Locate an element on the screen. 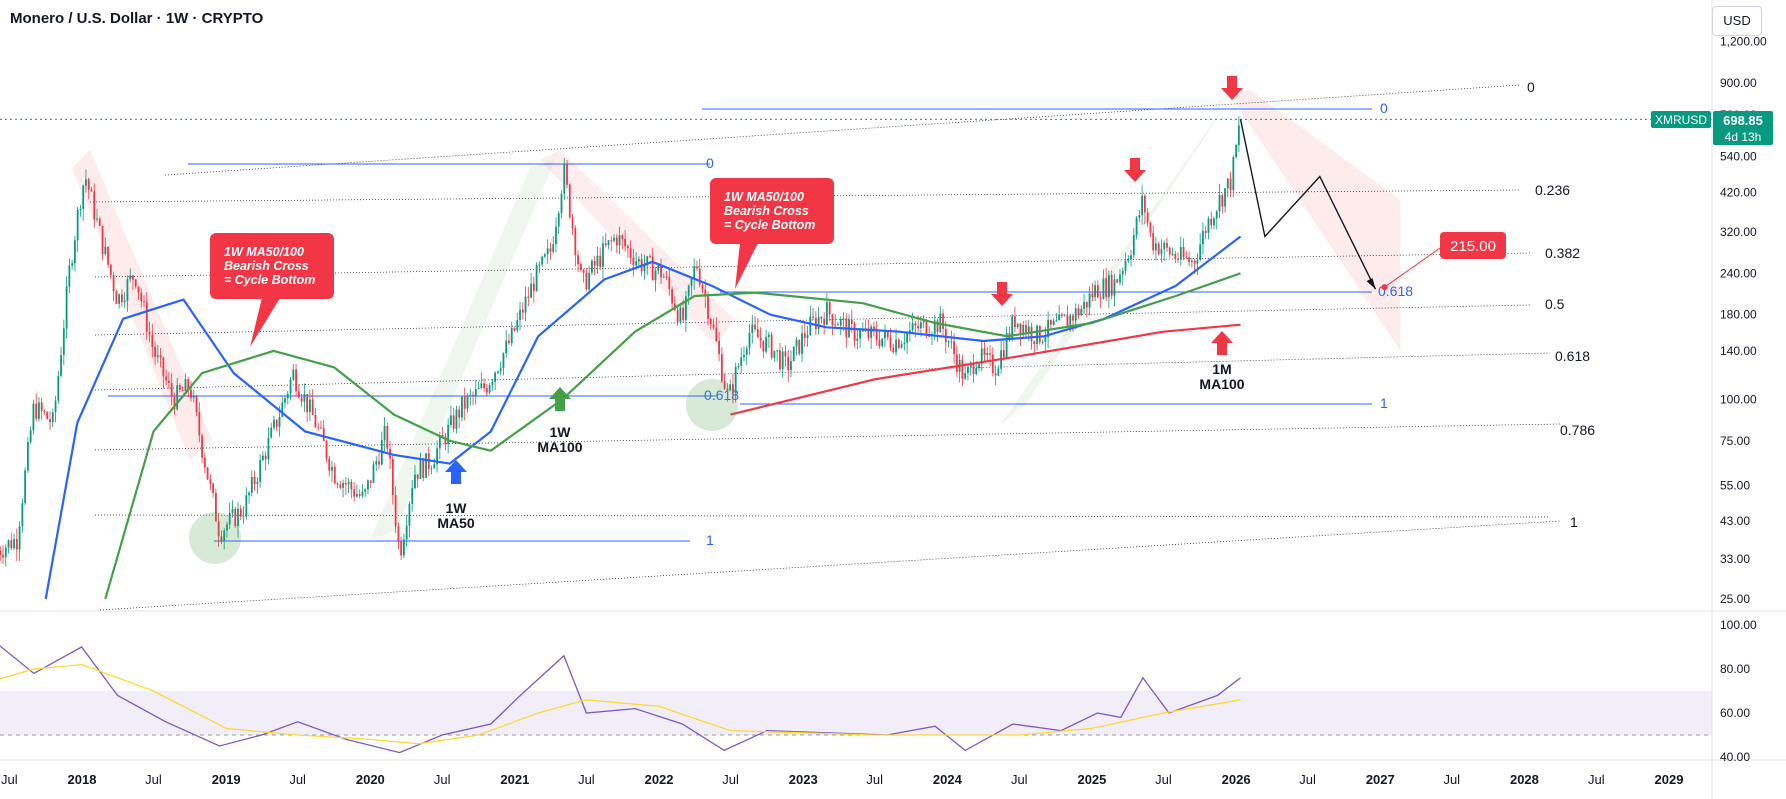 Image resolution: width=1786 pixels, height=799 pixels. currency-button: USD is located at coordinates (1737, 21).